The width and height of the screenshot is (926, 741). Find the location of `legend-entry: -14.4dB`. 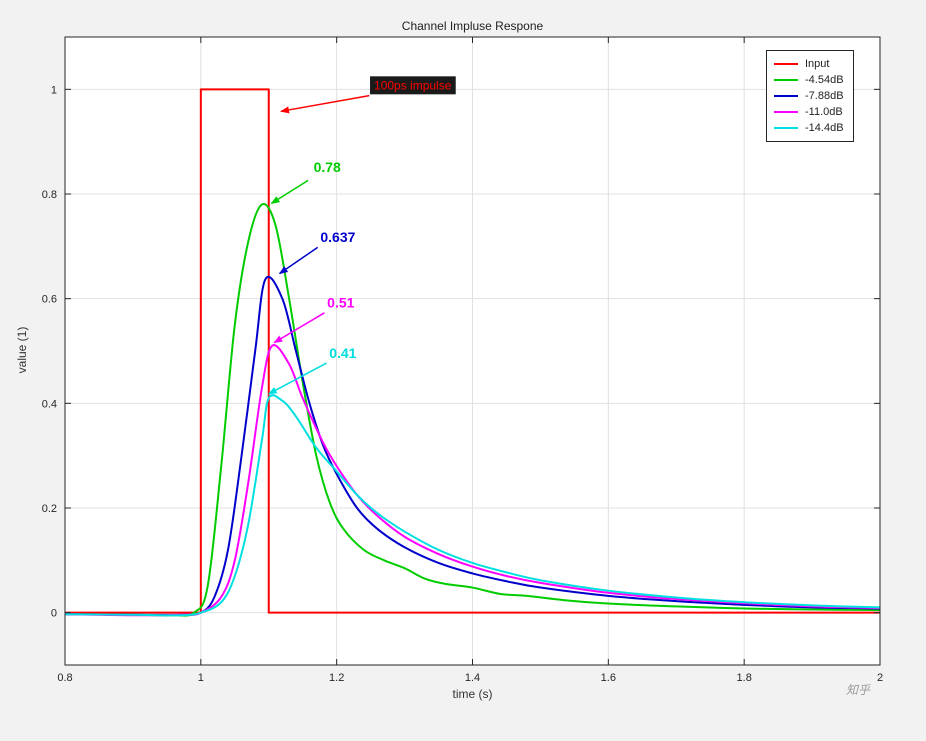

legend-entry: -14.4dB is located at coordinates (809, 128).